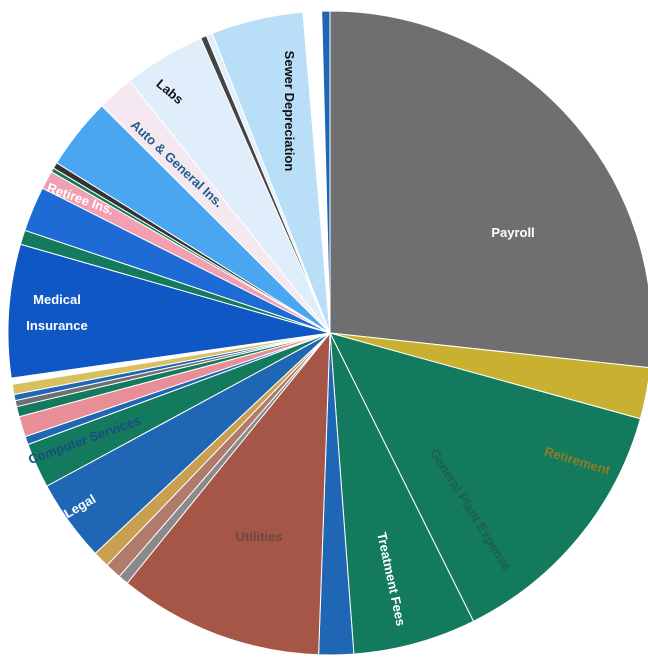 Image resolution: width=648 pixels, height=665 pixels. Describe the element at coordinates (169, 311) in the screenshot. I see `pie-slice-medical-insurance` at that location.